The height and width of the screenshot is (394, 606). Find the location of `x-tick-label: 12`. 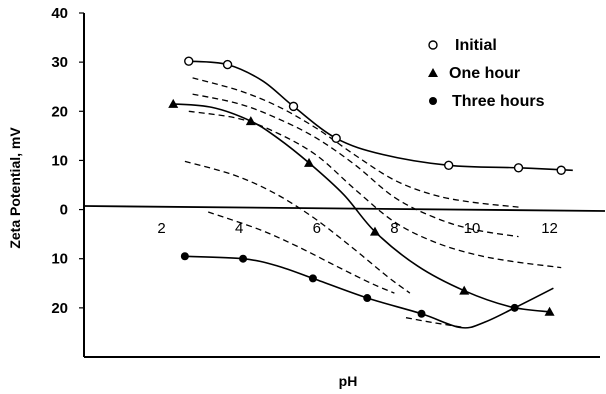

x-tick-label: 12 is located at coordinates (549, 228).